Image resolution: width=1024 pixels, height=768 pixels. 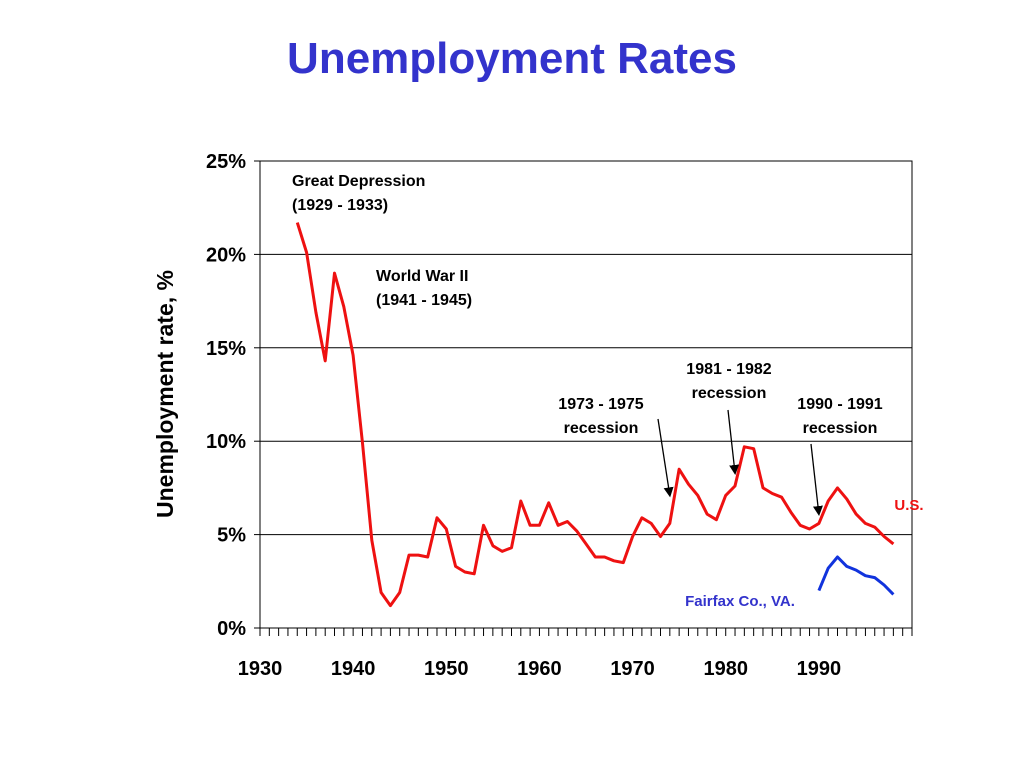 I want to click on y-tick-labels: 0% 5% 10% 15% 20% 25%, so click(x=233, y=395).